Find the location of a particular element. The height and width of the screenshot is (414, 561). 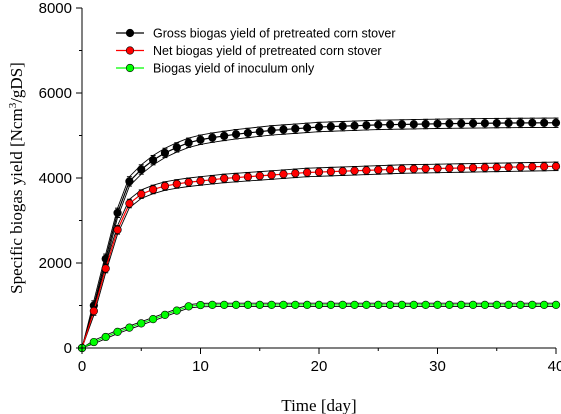

y-axis-title-unit: /gDS] is located at coordinates (16, 82).